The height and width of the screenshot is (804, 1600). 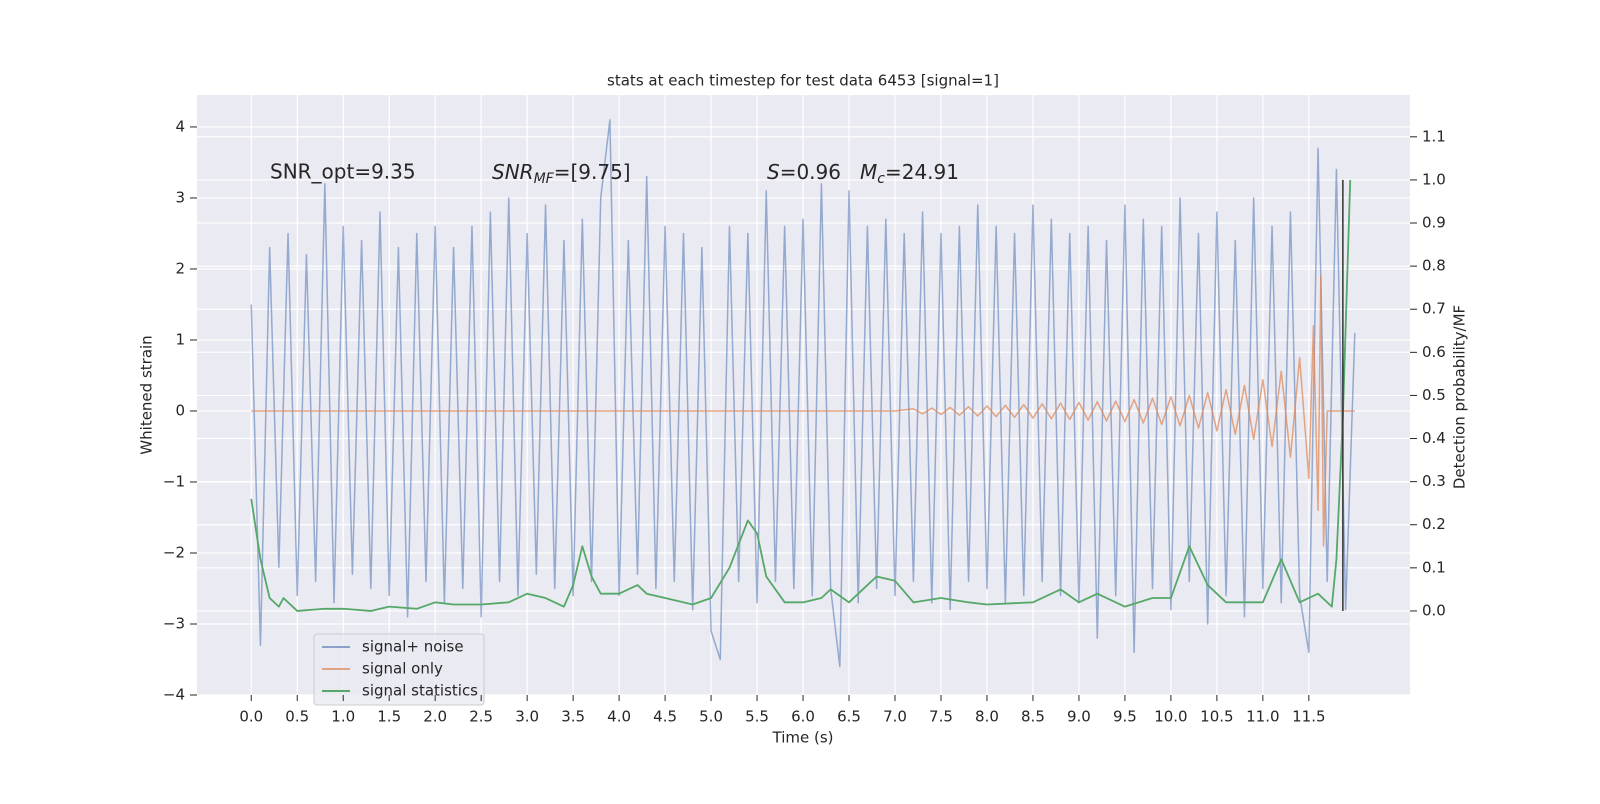 I want to click on y2-tick-label: 0.2, so click(x=1434, y=524).